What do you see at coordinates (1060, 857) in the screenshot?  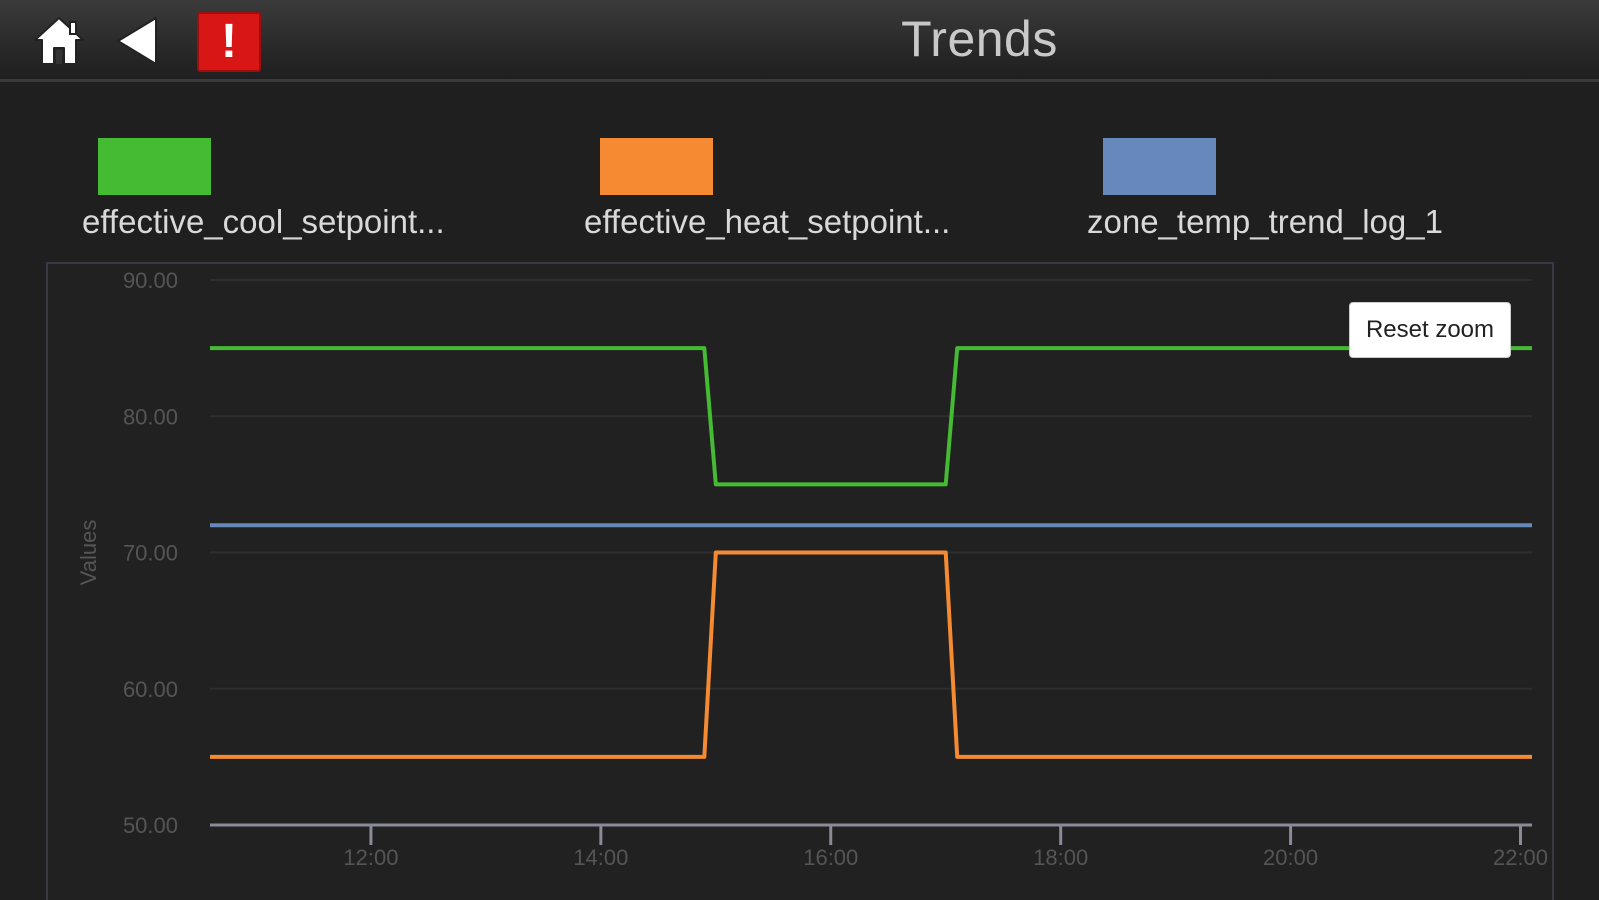 I see `x-tick-label: 18:00` at bounding box center [1060, 857].